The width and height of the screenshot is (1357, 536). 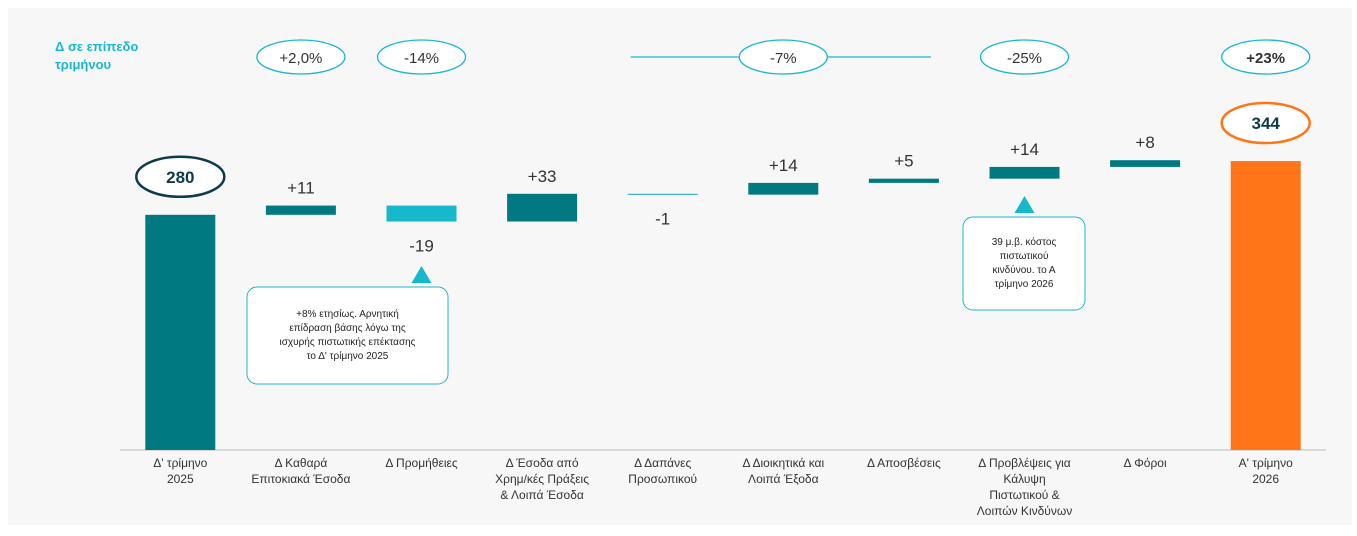 I want to click on x-tick-label: Δ Προμήθειες, so click(x=421, y=463).